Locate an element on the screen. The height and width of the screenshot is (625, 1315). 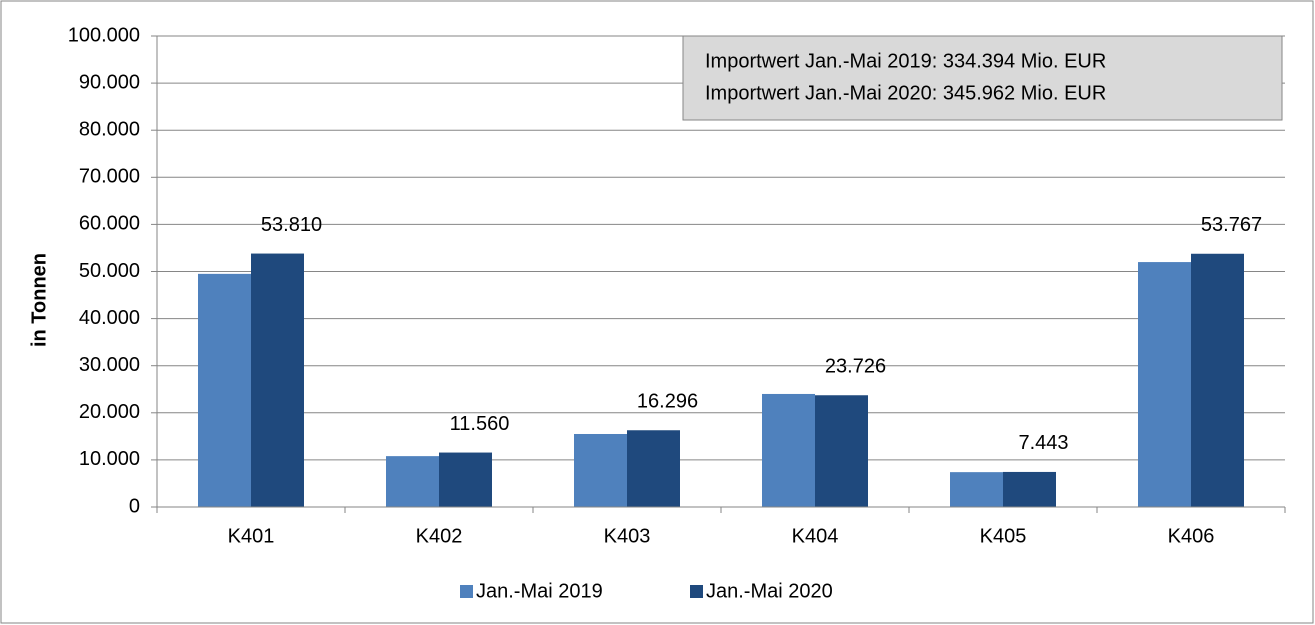
data-label: 11.560 is located at coordinates (480, 424).